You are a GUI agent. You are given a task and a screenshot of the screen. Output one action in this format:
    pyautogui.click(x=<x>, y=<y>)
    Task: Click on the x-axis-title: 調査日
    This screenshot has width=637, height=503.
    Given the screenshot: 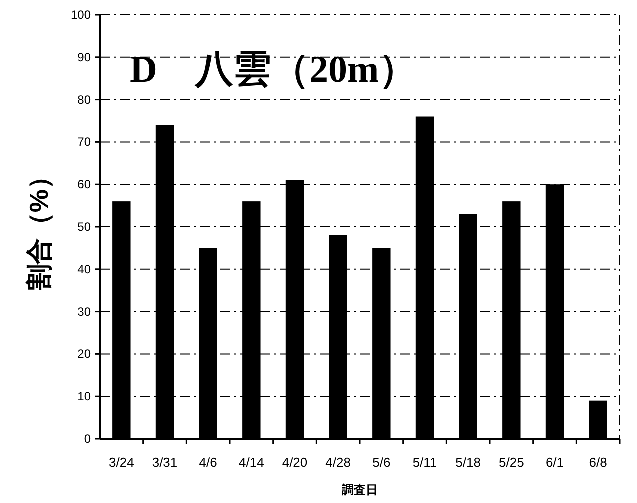 What is the action you would take?
    pyautogui.click(x=359, y=490)
    